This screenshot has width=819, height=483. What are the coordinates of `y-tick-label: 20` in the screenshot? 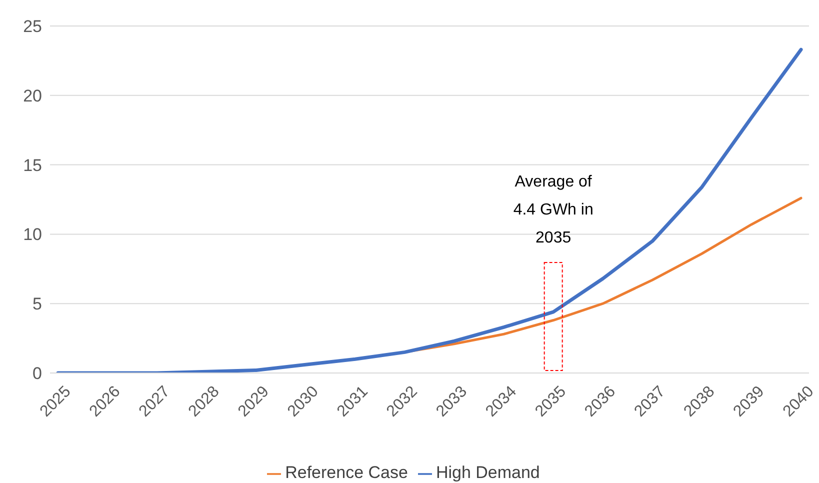 It's located at (32, 96).